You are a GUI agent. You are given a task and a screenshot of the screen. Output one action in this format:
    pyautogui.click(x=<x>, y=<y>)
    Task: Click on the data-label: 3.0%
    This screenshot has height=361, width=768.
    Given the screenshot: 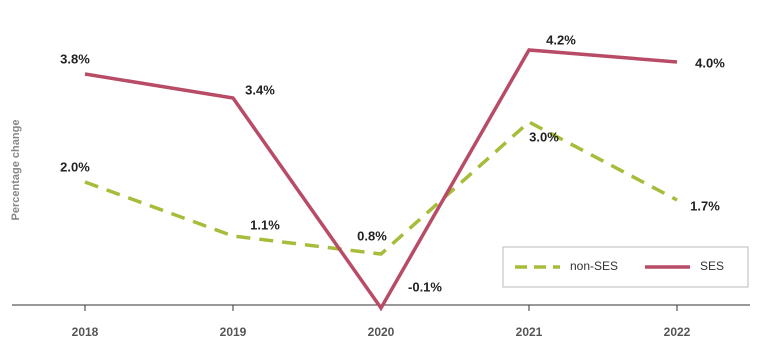 What is the action you would take?
    pyautogui.click(x=544, y=136)
    